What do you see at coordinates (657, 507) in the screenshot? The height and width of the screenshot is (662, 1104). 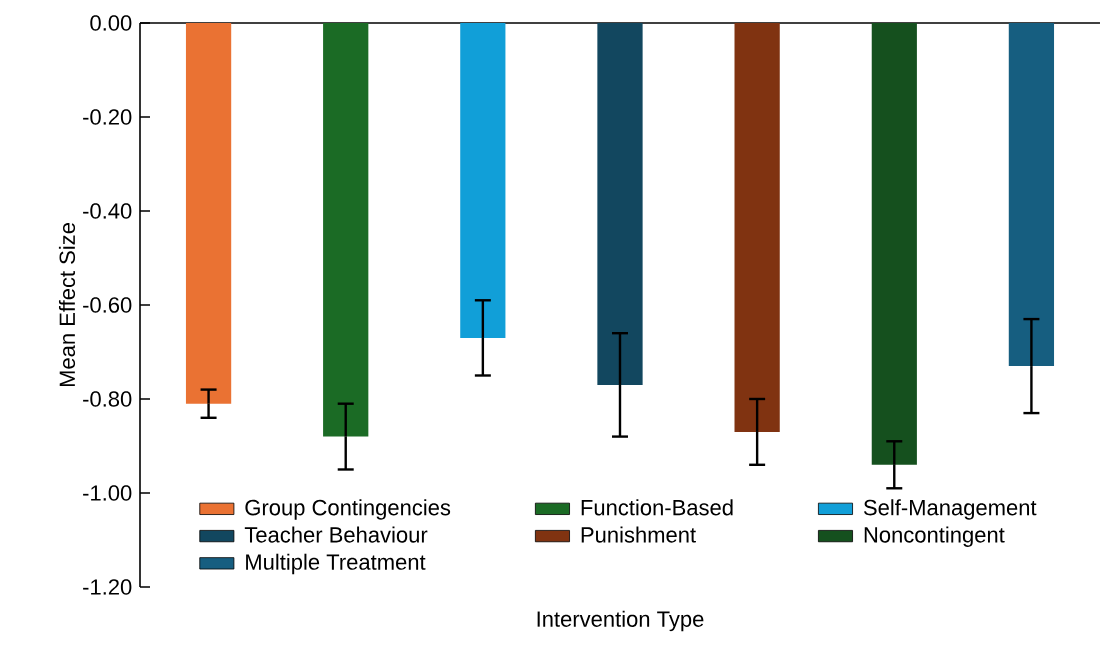 I see `legend-label: Function-Based` at bounding box center [657, 507].